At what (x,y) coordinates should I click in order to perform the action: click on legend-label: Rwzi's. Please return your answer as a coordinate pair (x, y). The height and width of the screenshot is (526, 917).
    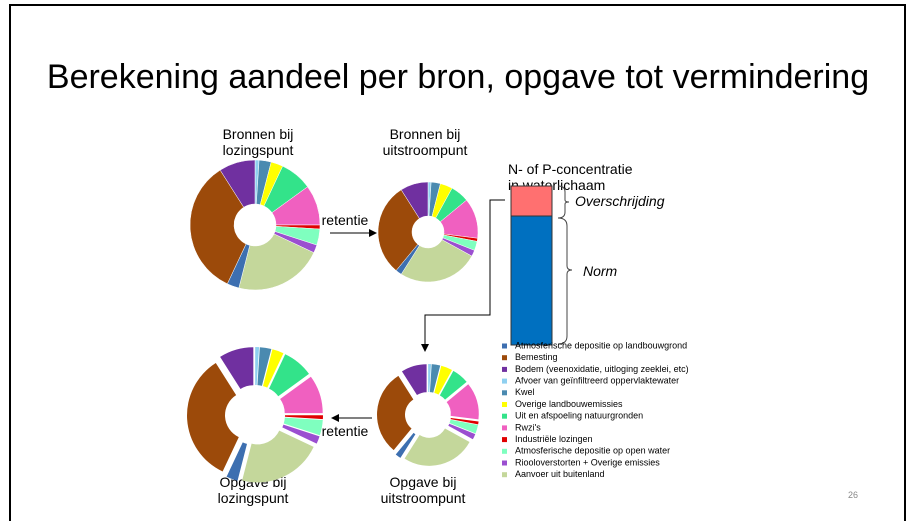
    Looking at the image, I should click on (528, 427).